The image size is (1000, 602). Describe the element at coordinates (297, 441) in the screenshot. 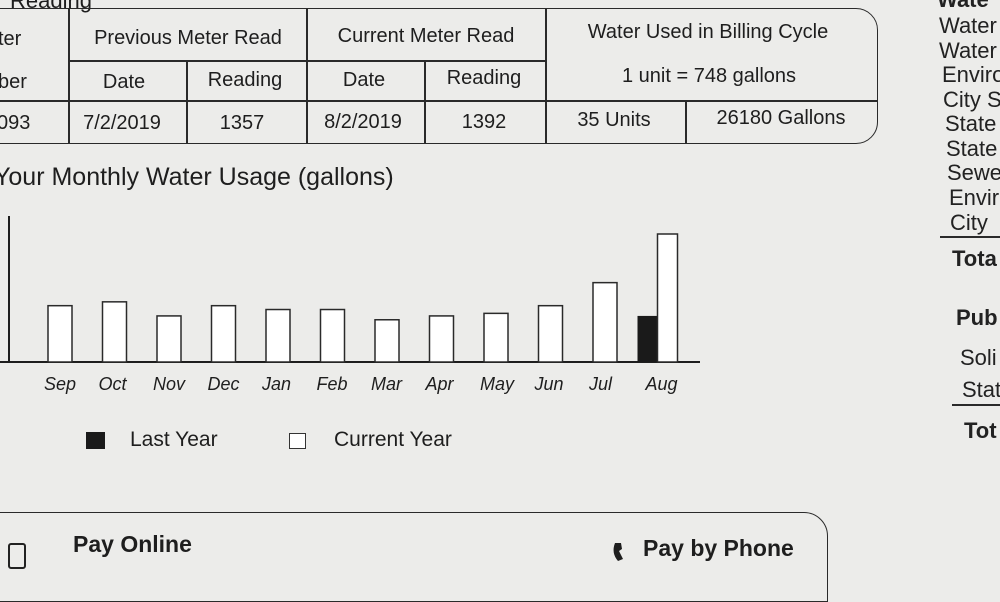

I see `legend-current-year-swatch` at that location.